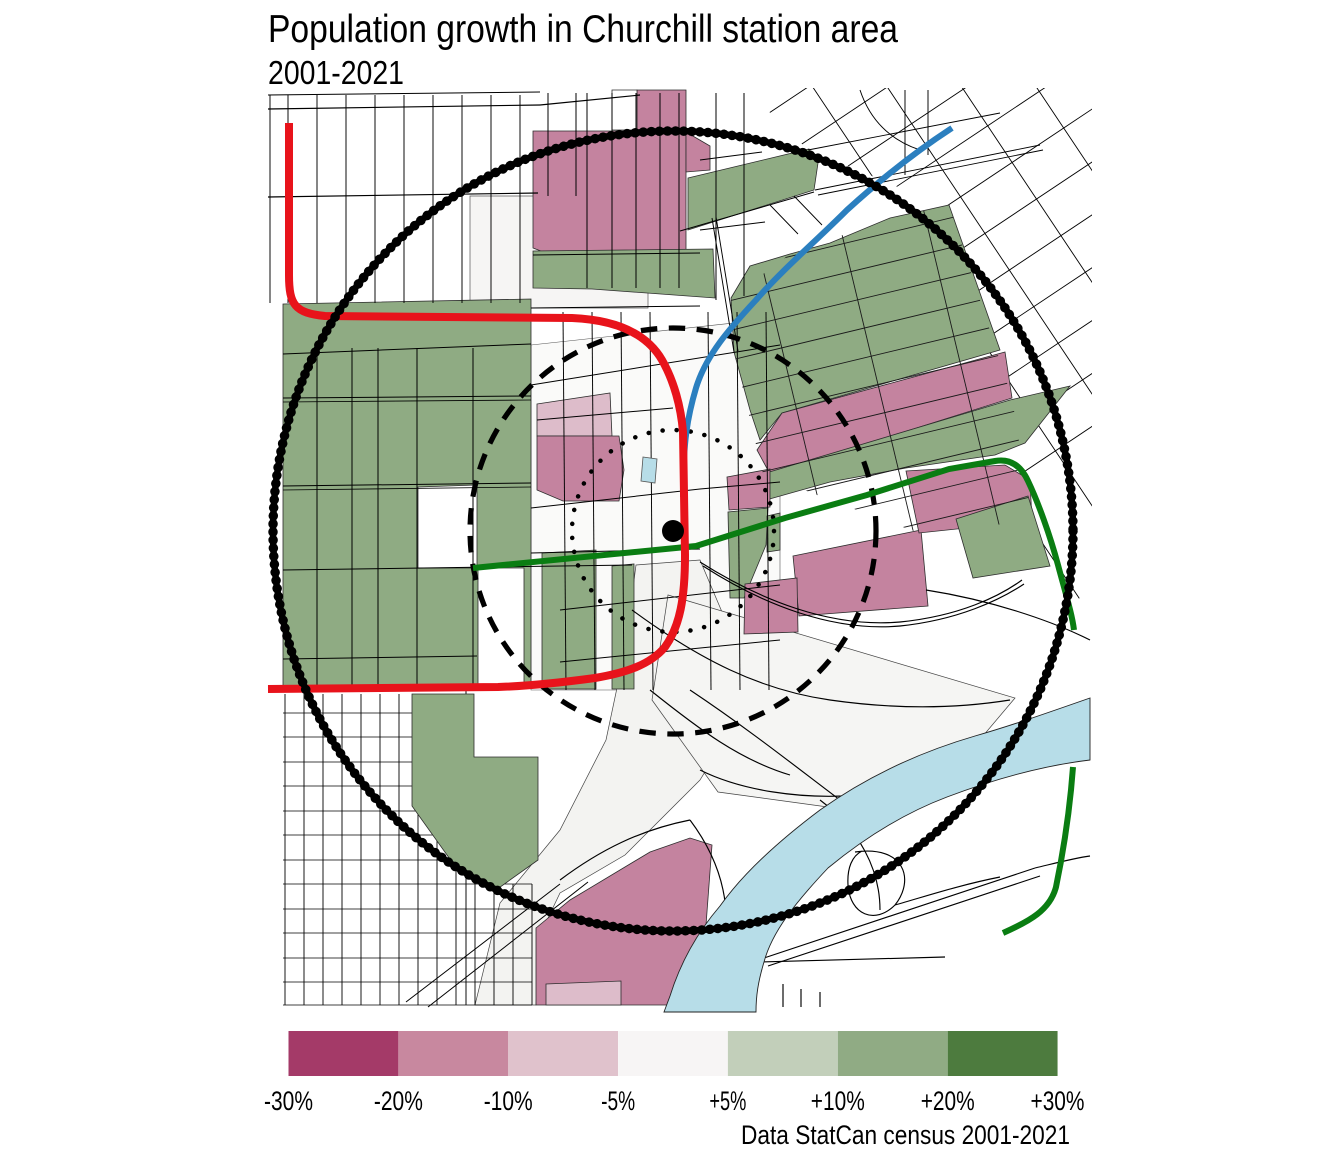 This screenshot has width=1344, height=1152. Describe the element at coordinates (618, 1101) in the screenshot. I see `svg-text: -5%` at that location.